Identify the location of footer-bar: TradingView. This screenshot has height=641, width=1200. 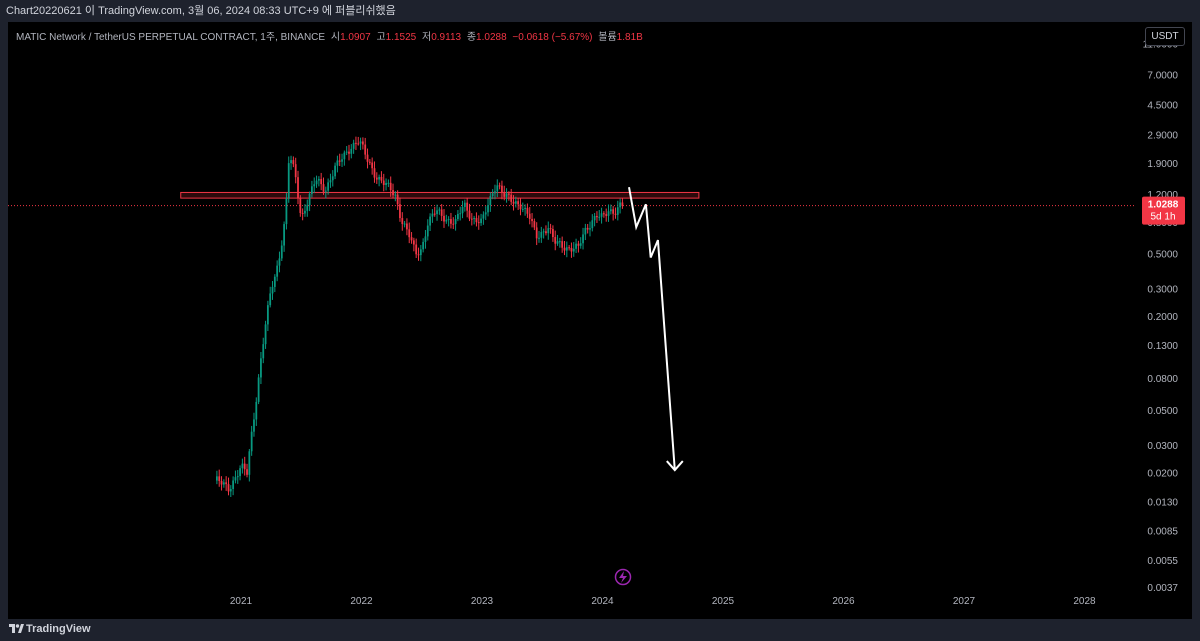
(600, 630).